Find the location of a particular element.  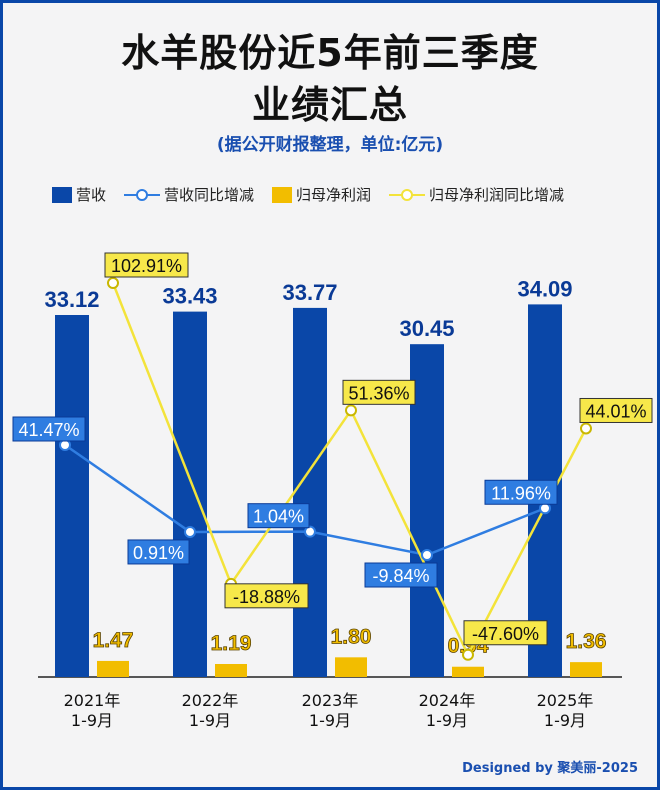

revenue-bar-label: 30.45 is located at coordinates (426, 328).